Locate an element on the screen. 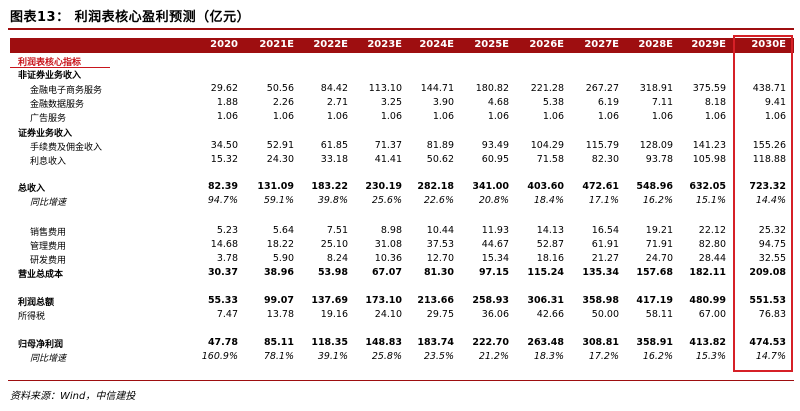 The width and height of the screenshot is (800, 411). table-cell: 32.55 is located at coordinates (772, 258).